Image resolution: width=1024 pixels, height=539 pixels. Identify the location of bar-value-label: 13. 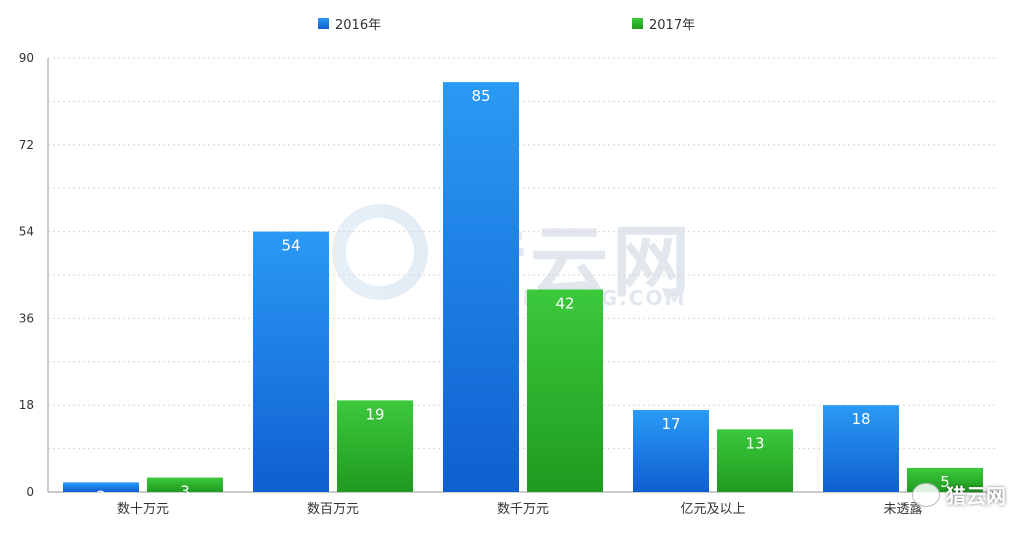
(754, 443).